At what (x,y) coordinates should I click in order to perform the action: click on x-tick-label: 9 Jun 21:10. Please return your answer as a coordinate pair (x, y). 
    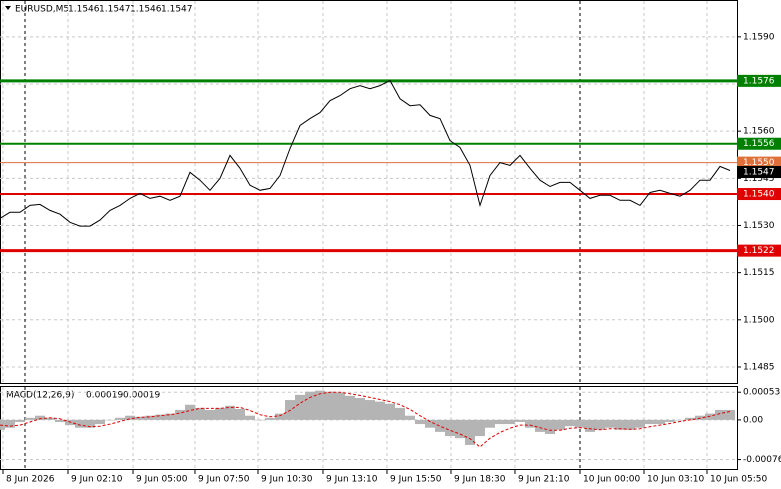
    Looking at the image, I should click on (544, 480).